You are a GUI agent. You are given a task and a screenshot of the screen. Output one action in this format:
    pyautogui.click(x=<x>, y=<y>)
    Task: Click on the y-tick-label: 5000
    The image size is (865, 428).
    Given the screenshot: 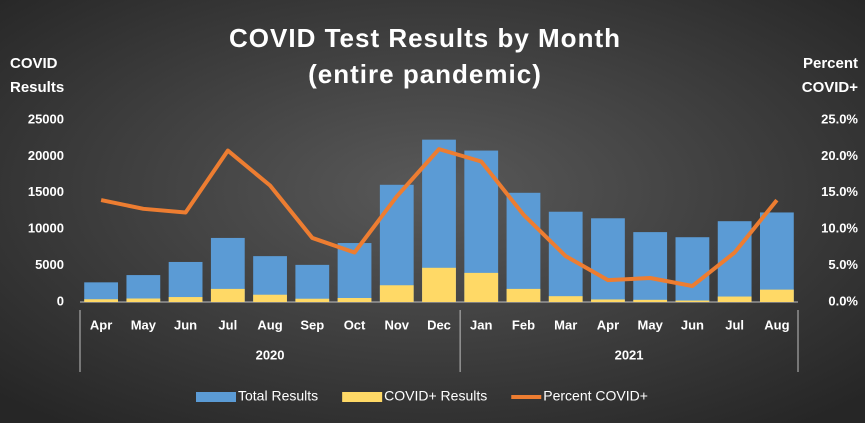 What is the action you would take?
    pyautogui.click(x=49, y=264)
    